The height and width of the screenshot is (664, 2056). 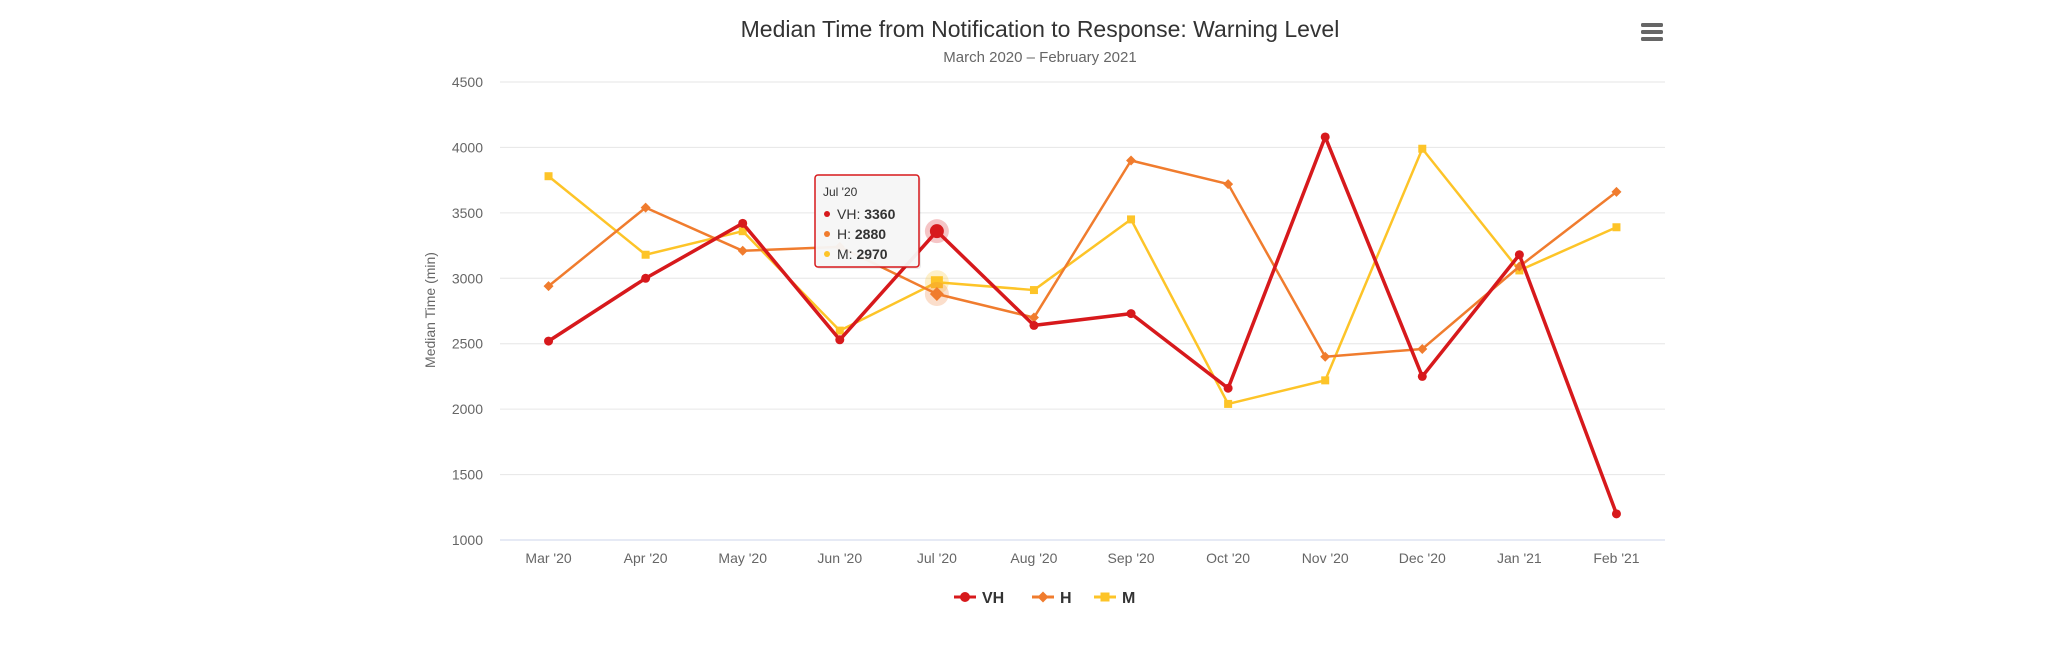 What do you see at coordinates (467, 278) in the screenshot?
I see `y-tick-label: 3000` at bounding box center [467, 278].